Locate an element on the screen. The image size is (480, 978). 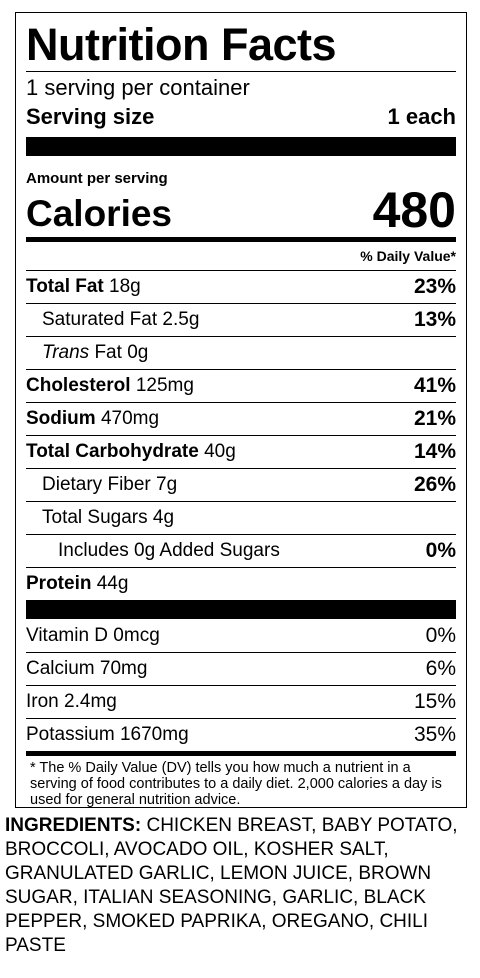
nutrient-dv: 21% is located at coordinates (434, 418).